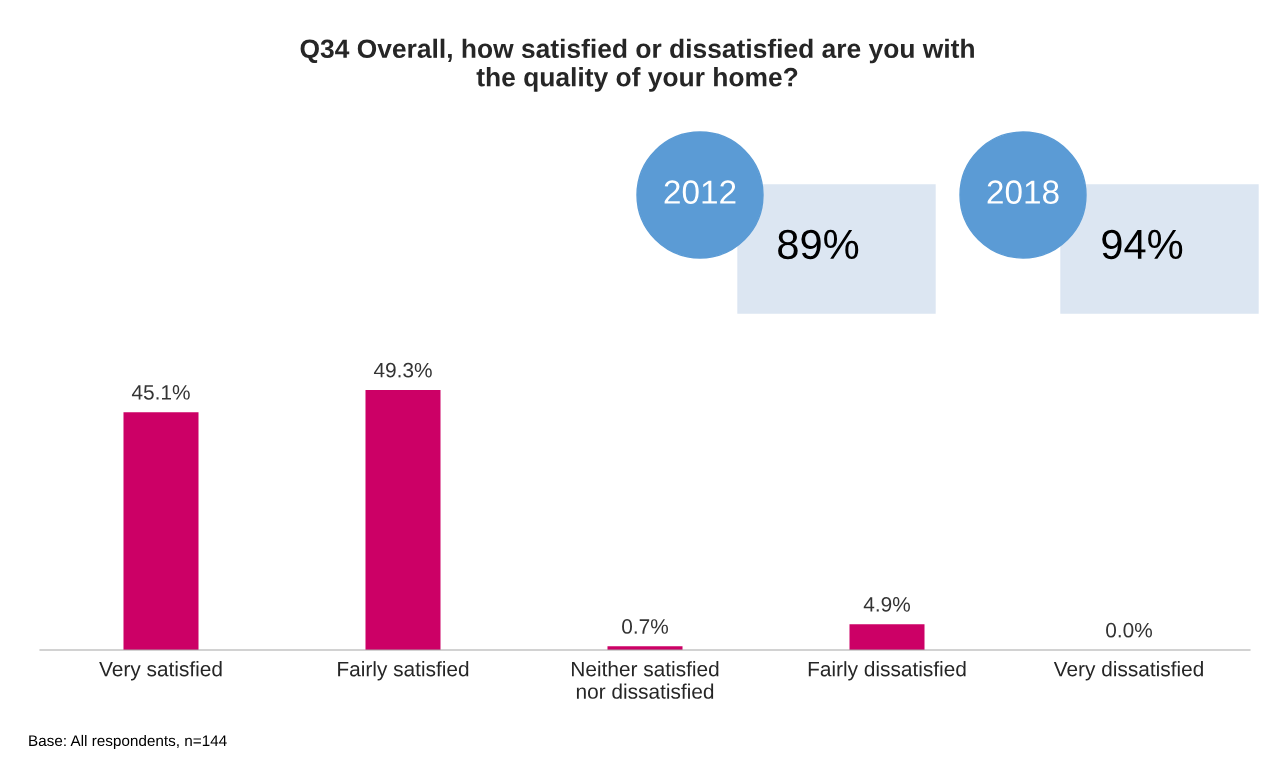  What do you see at coordinates (1128, 671) in the screenshot?
I see `x-tick-label: Very dissatisfied` at bounding box center [1128, 671].